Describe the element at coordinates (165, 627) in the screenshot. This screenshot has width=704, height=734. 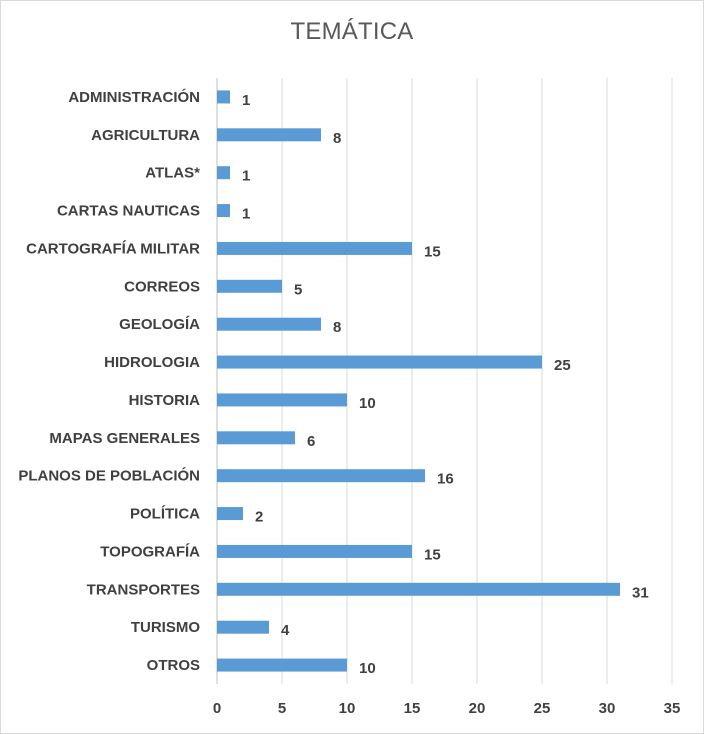
I see `category-label: TURISMO` at that location.